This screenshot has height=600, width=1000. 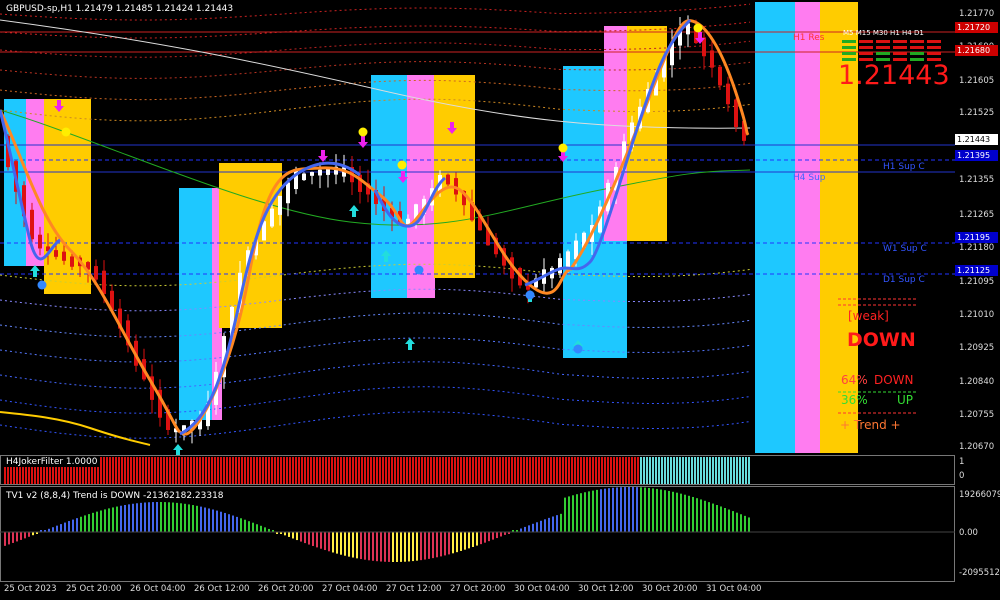 I want to click on yellow-dot, so click(x=66, y=132).